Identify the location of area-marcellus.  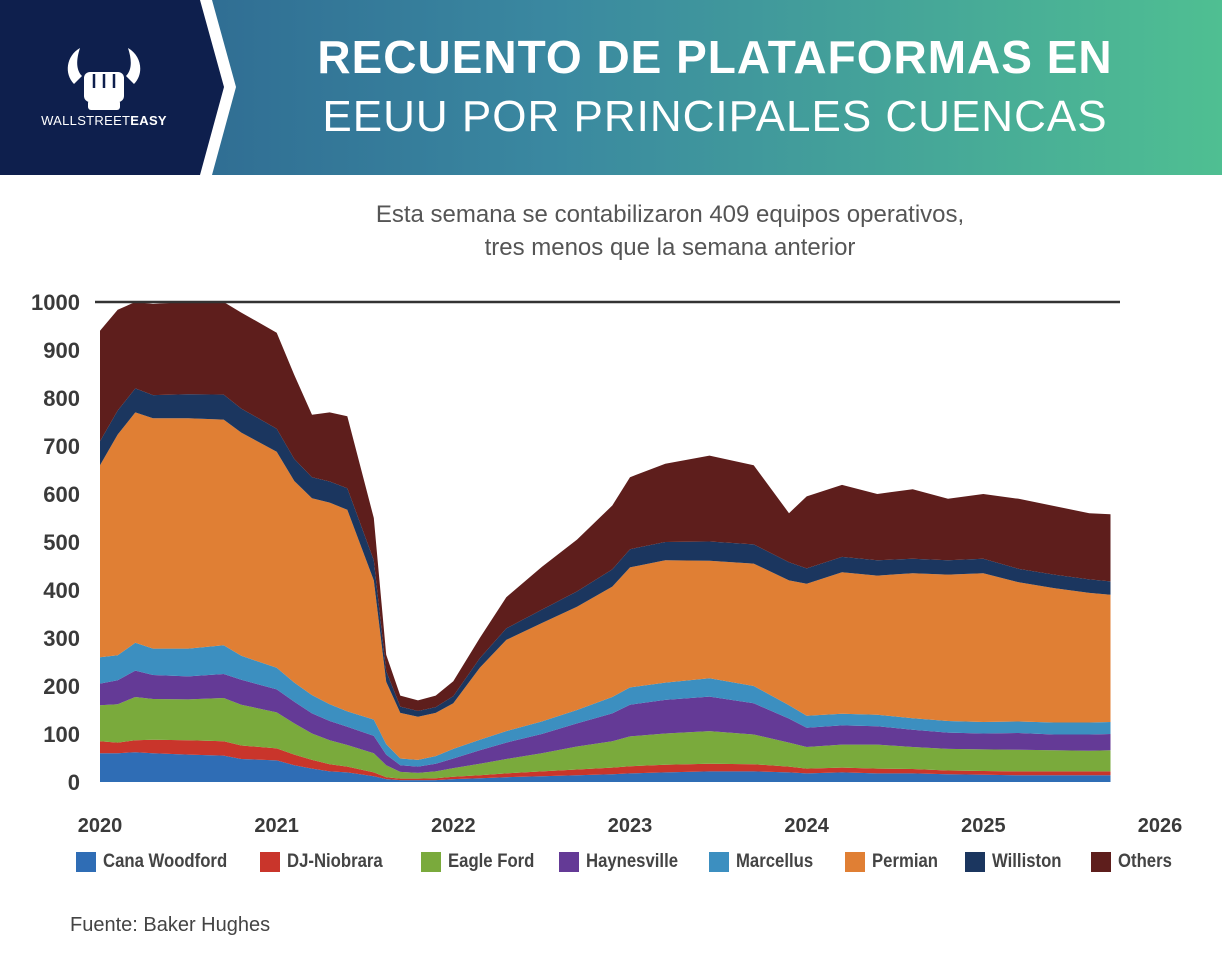
(605, 704).